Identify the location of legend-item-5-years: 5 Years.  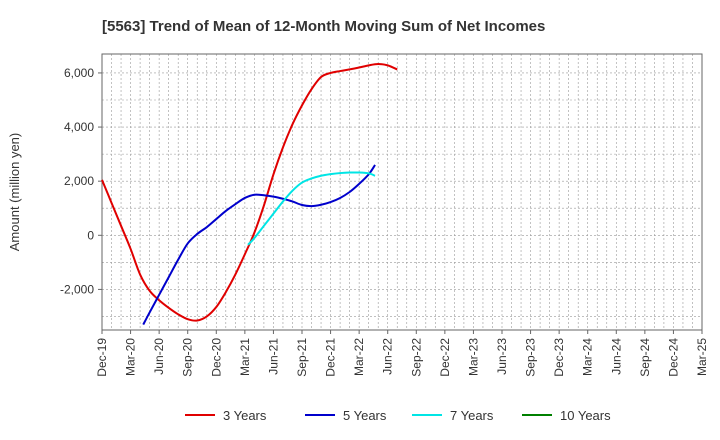
(346, 415).